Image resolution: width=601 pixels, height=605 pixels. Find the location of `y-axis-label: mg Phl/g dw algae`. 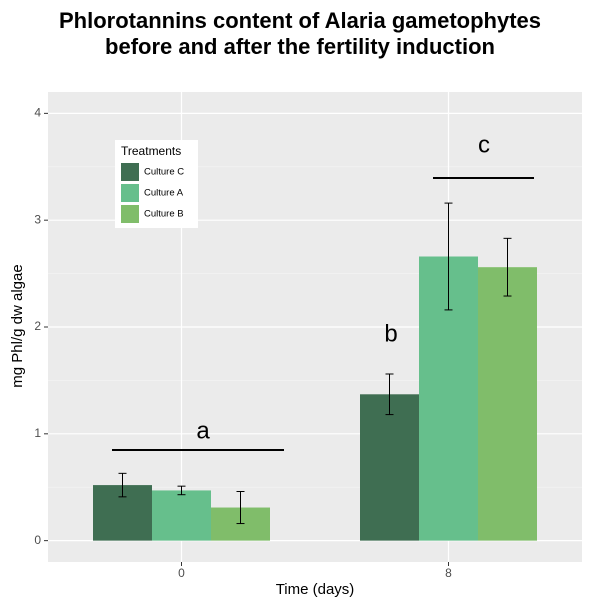

y-axis-label: mg Phl/g dw algae is located at coordinates (17, 325).